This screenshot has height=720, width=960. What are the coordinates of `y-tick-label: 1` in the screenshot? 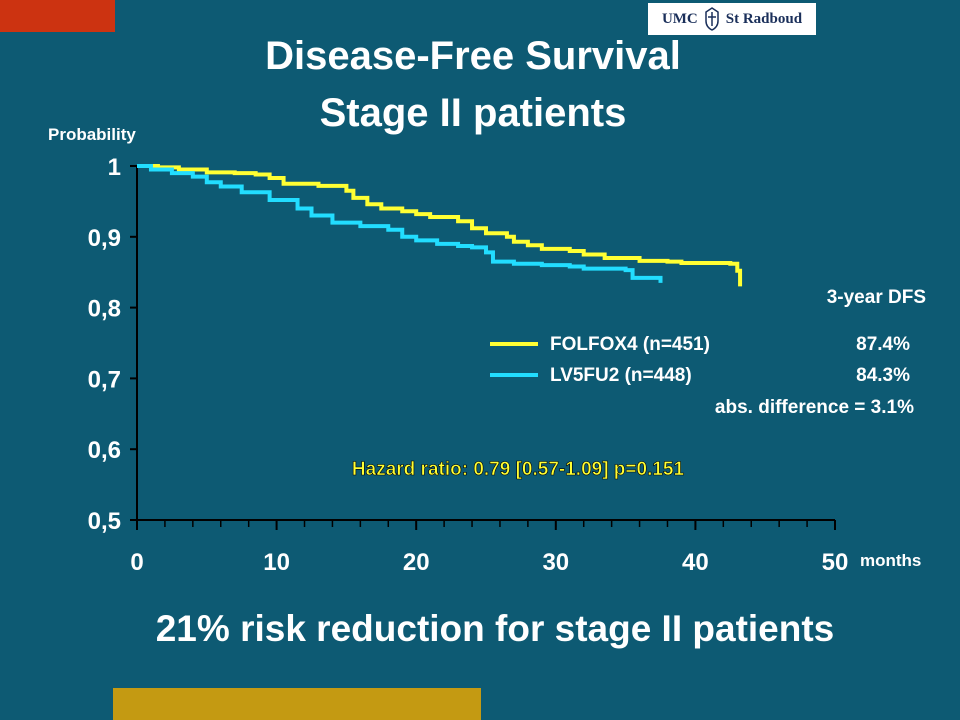 It's located at (114, 167).